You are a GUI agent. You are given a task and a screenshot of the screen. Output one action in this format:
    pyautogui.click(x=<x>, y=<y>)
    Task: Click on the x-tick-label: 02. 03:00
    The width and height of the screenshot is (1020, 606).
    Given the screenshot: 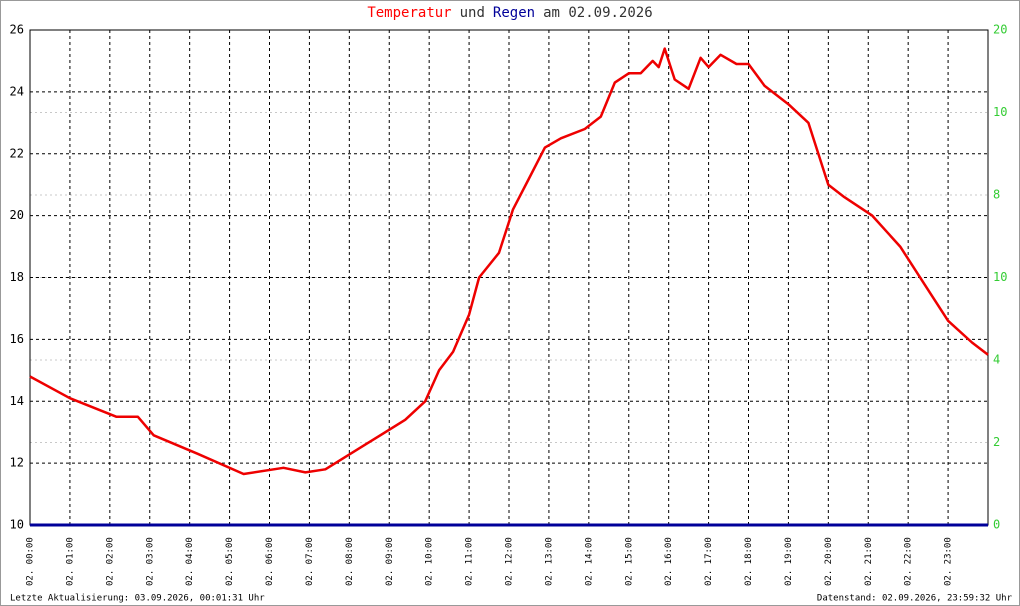 What is the action you would take?
    pyautogui.click(x=150, y=561)
    